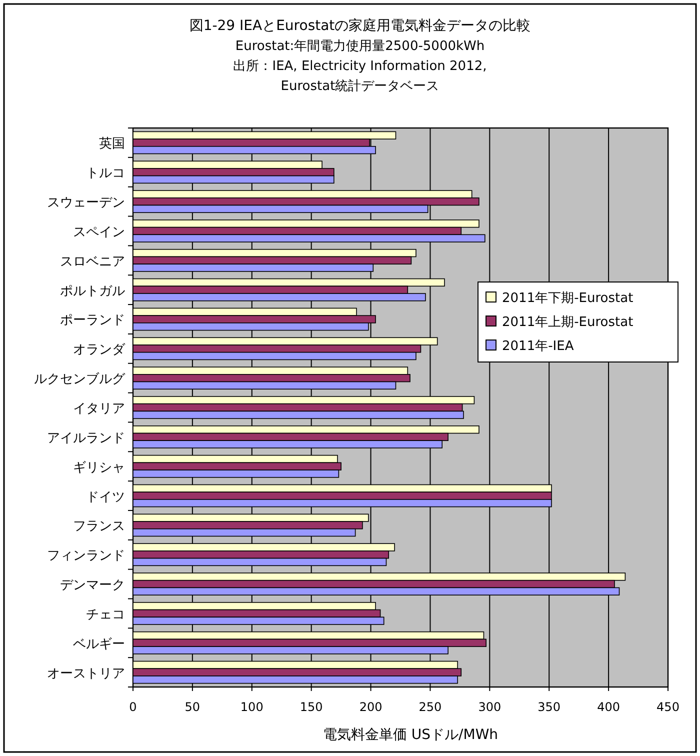  Describe the element at coordinates (99, 644) in the screenshot. I see `y-tick-label: ベルギー` at that location.